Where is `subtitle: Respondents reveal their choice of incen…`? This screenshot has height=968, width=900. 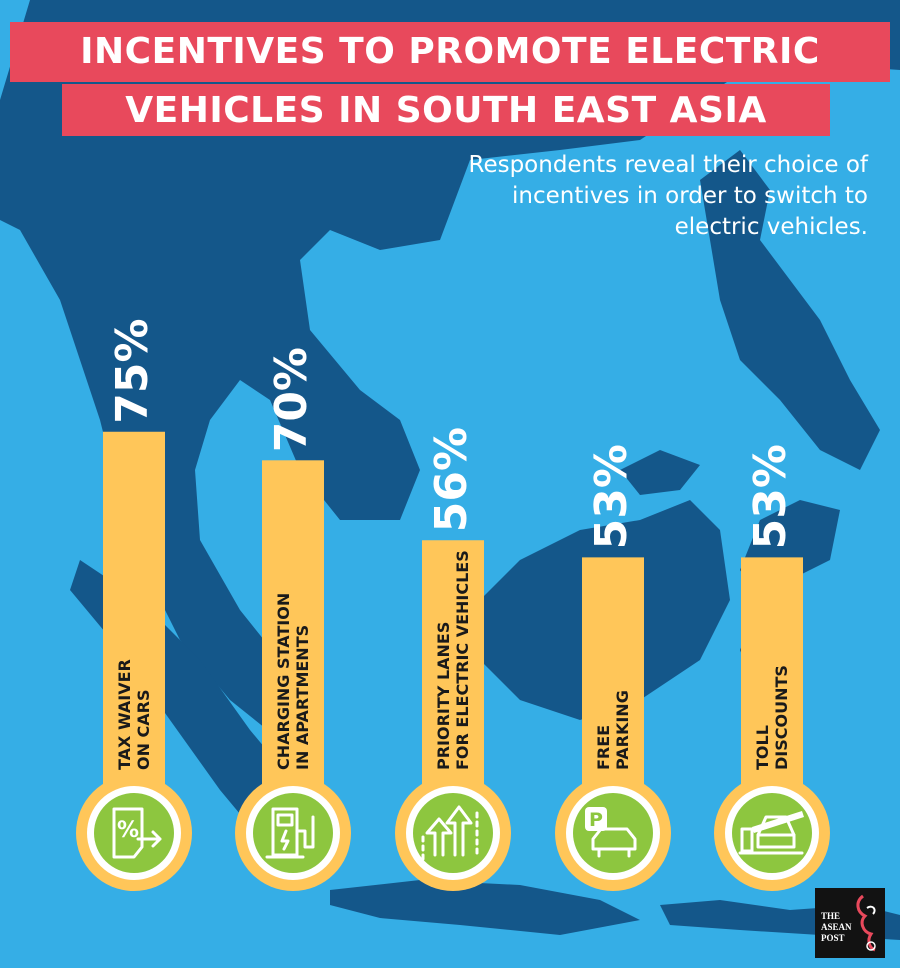 subtitle: Respondents reveal their choice of incen… is located at coordinates (588, 196).